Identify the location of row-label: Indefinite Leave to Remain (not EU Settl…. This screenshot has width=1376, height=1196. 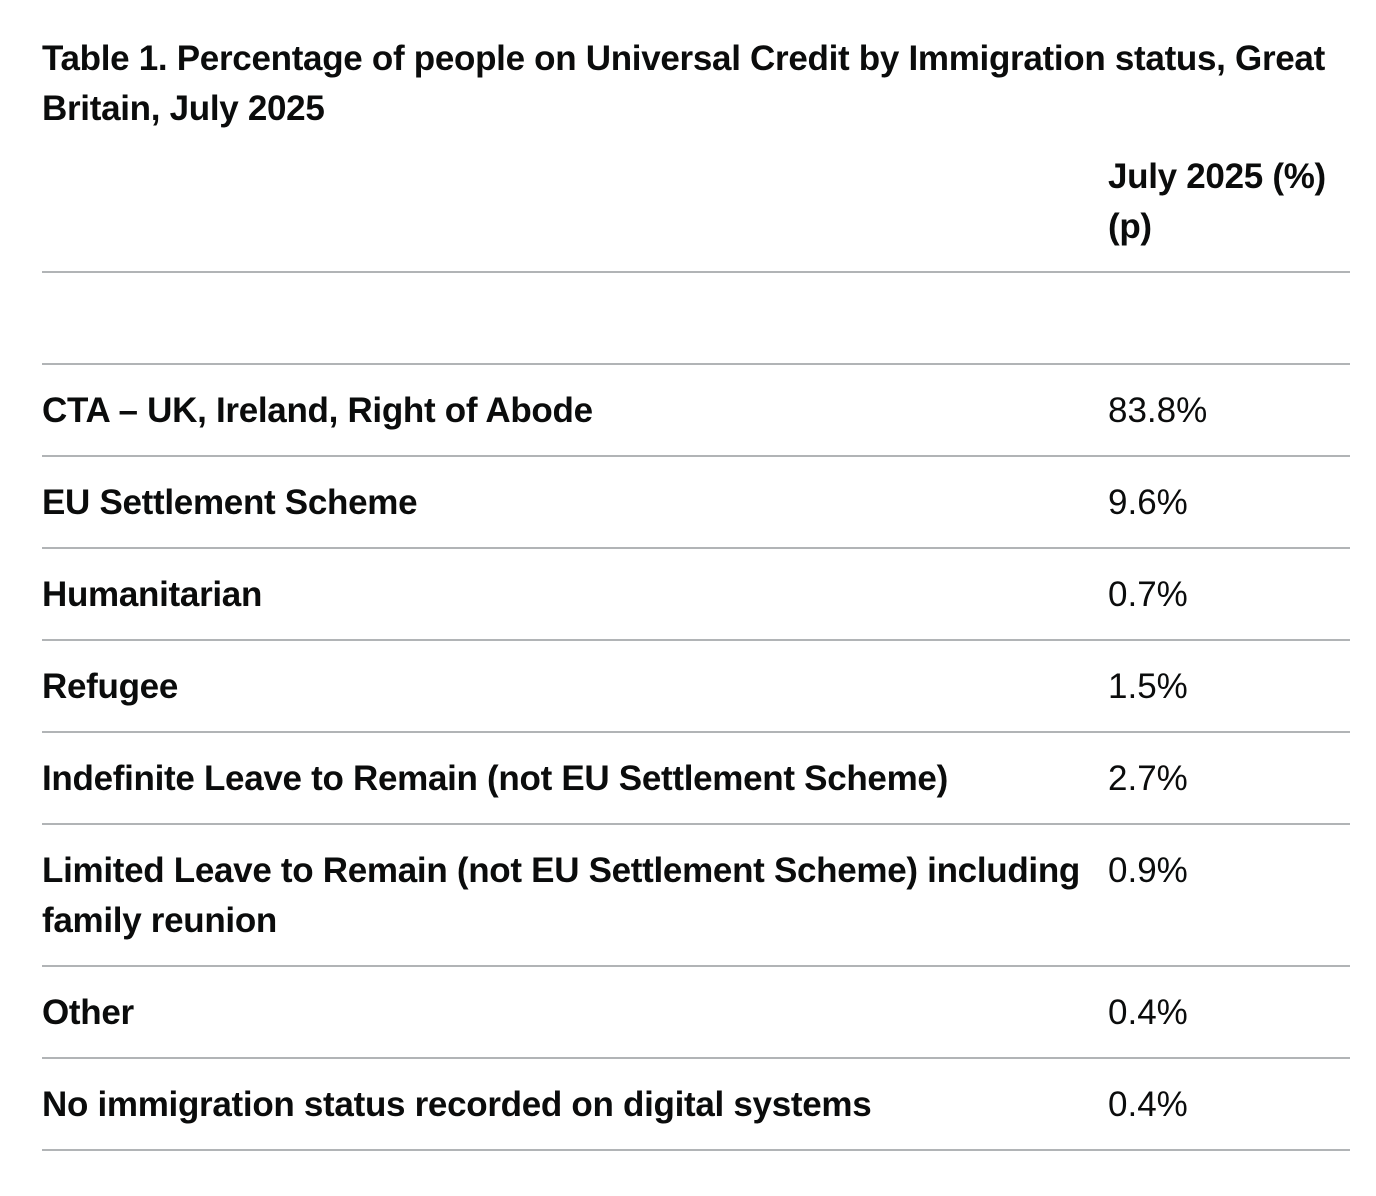
(575, 778).